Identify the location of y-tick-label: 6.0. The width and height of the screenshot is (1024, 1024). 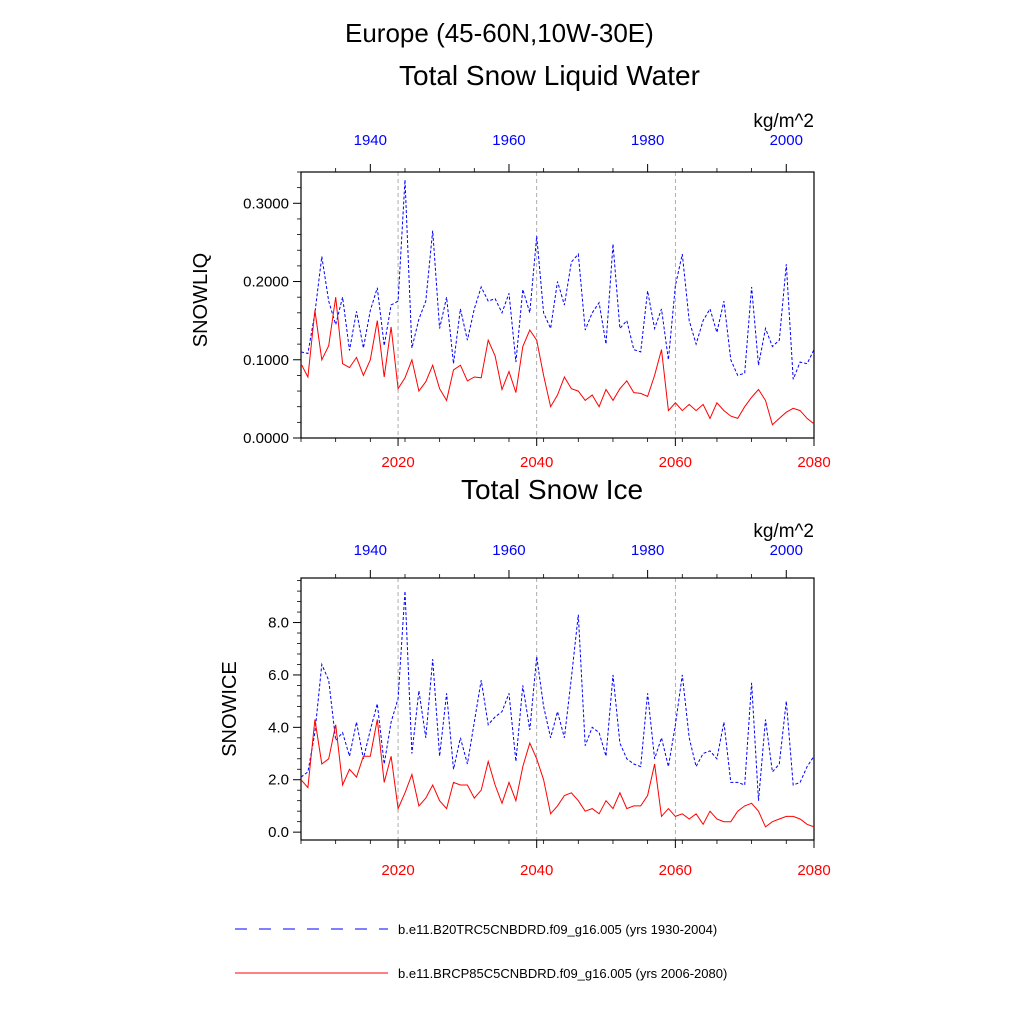
(278, 675).